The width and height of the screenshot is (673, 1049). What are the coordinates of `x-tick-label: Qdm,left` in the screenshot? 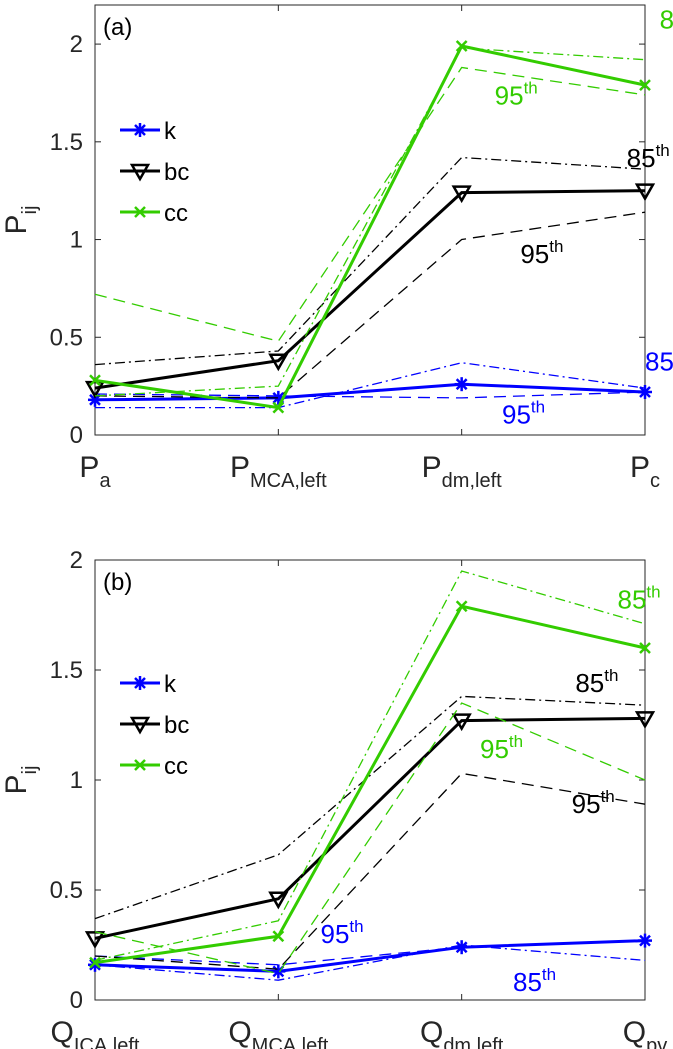 It's located at (462, 1032).